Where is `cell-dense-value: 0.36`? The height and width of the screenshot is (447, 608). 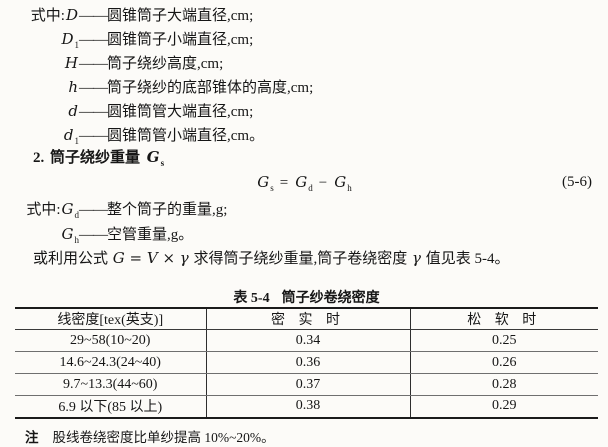
cell-dense-value: 0.36 is located at coordinates (307, 362).